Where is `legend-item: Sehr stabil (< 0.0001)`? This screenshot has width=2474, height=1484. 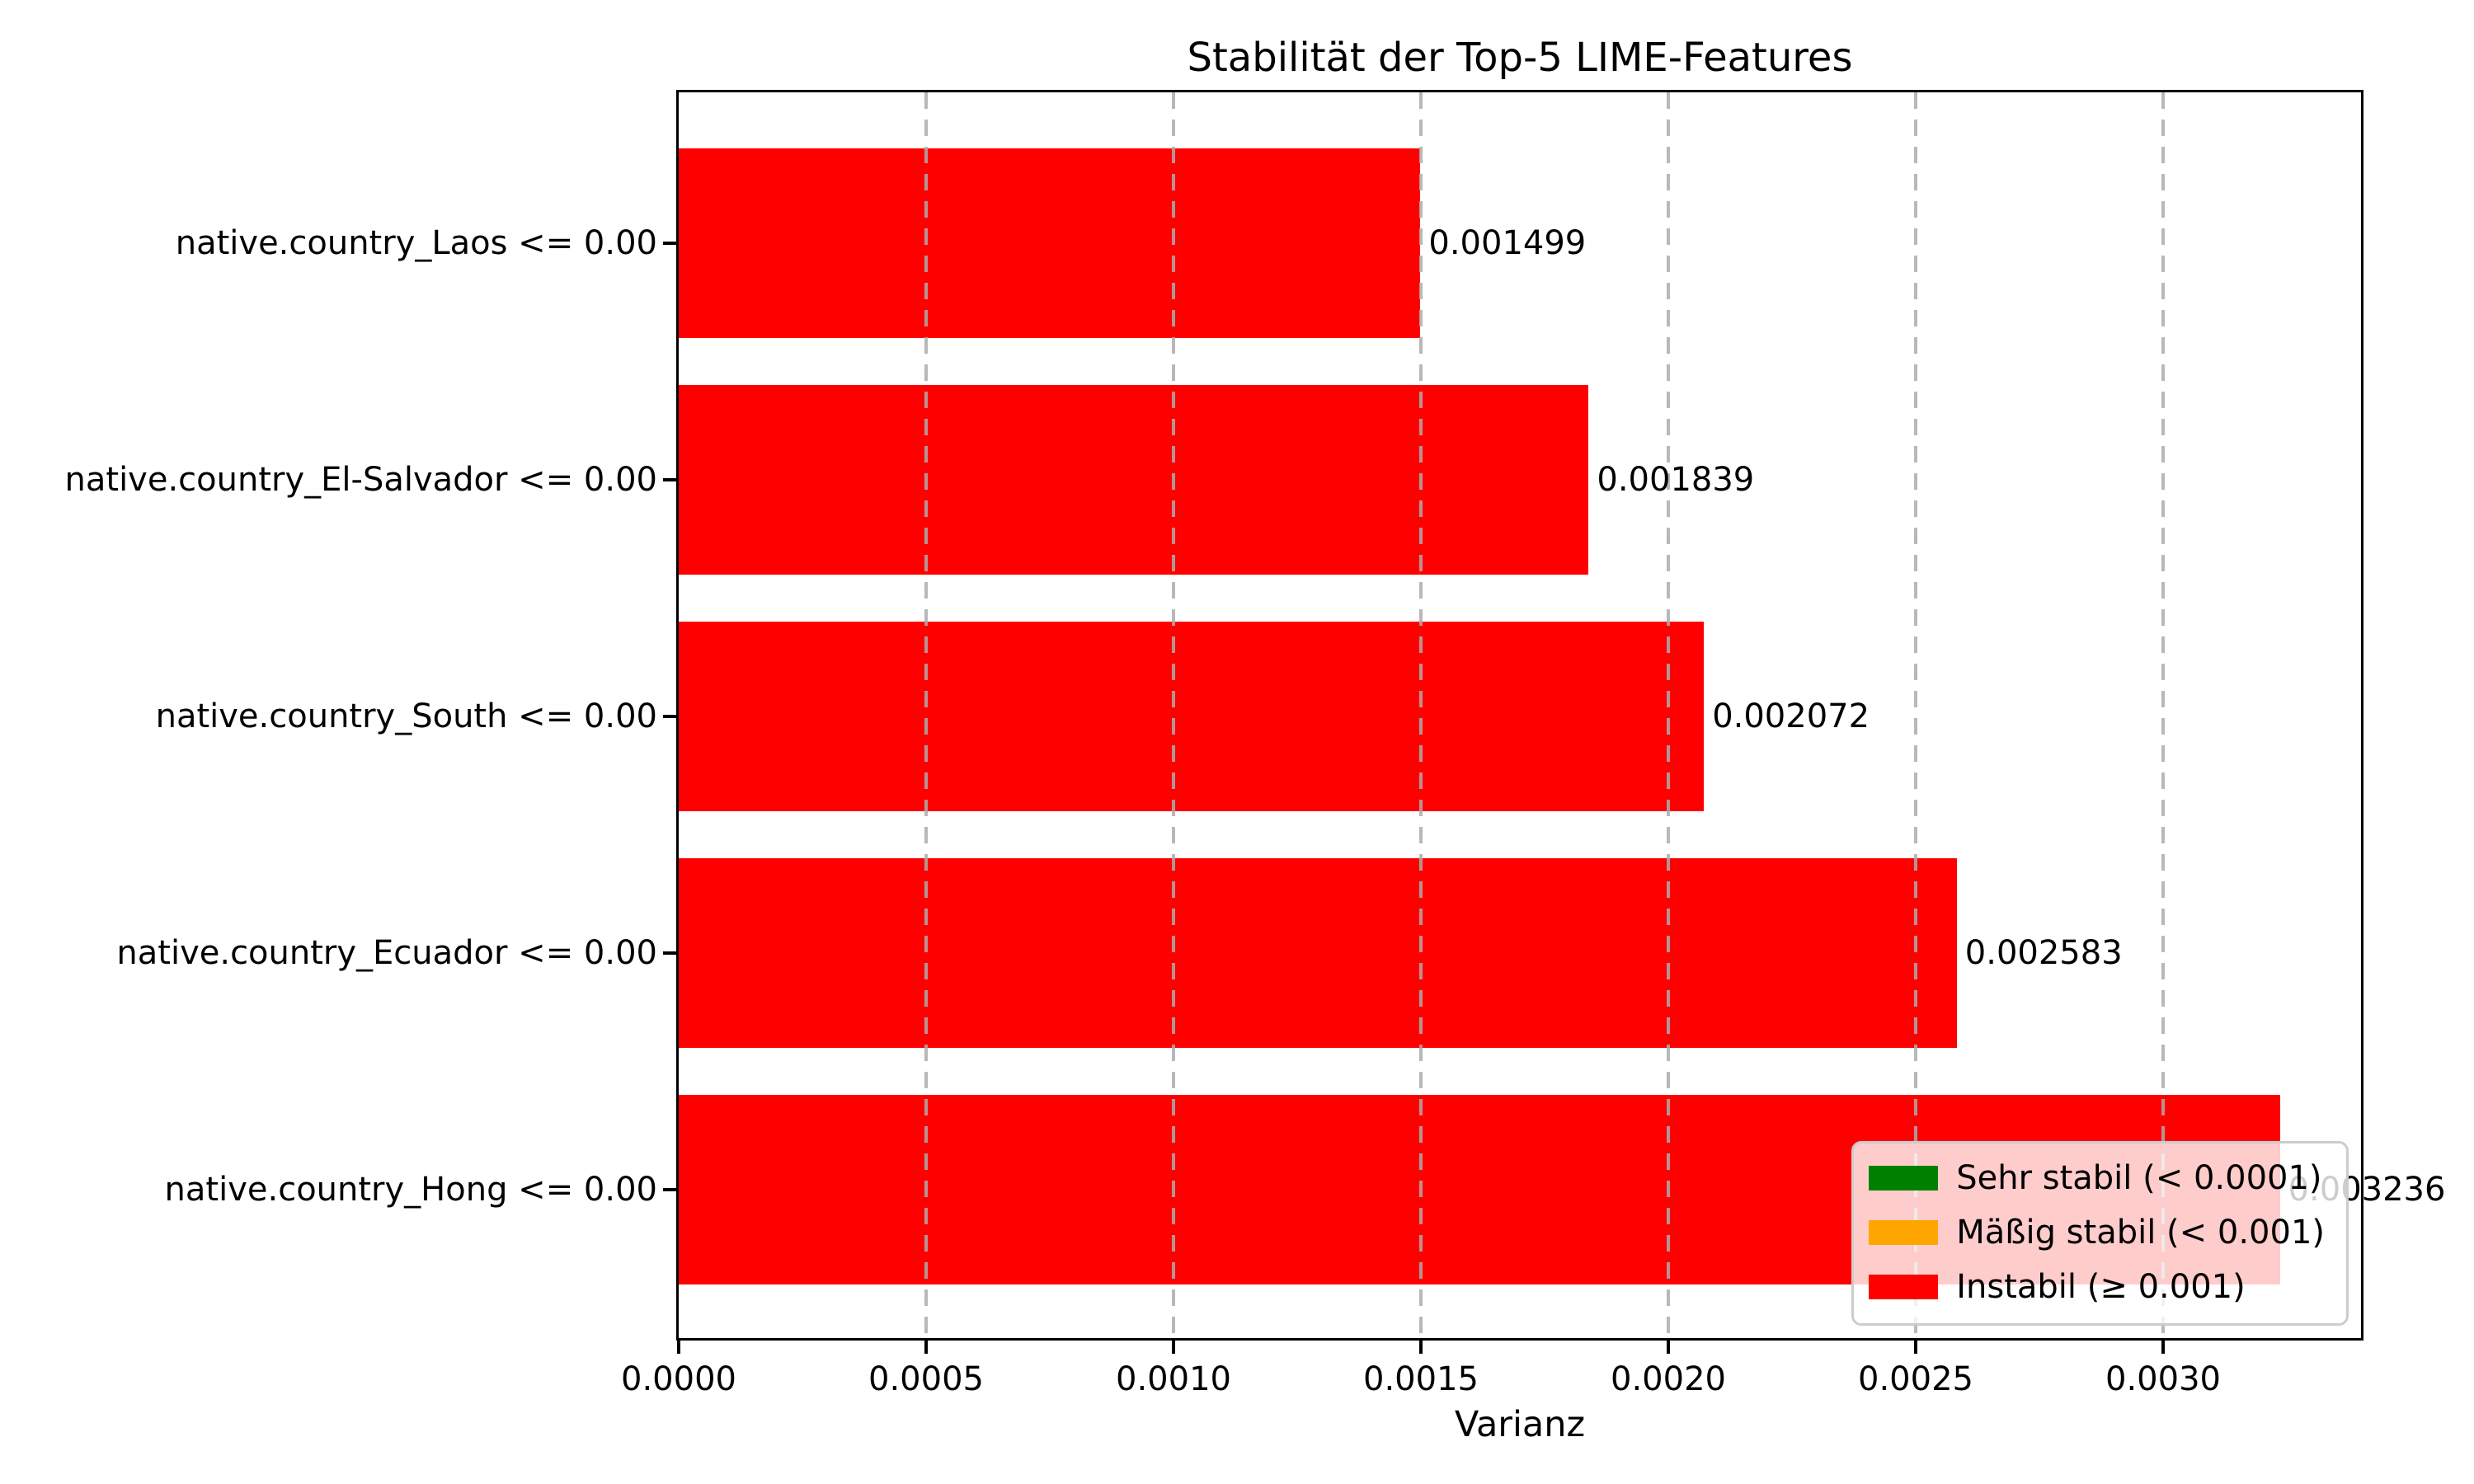
legend-item: Sehr stabil (< 0.0001) is located at coordinates (2097, 1178).